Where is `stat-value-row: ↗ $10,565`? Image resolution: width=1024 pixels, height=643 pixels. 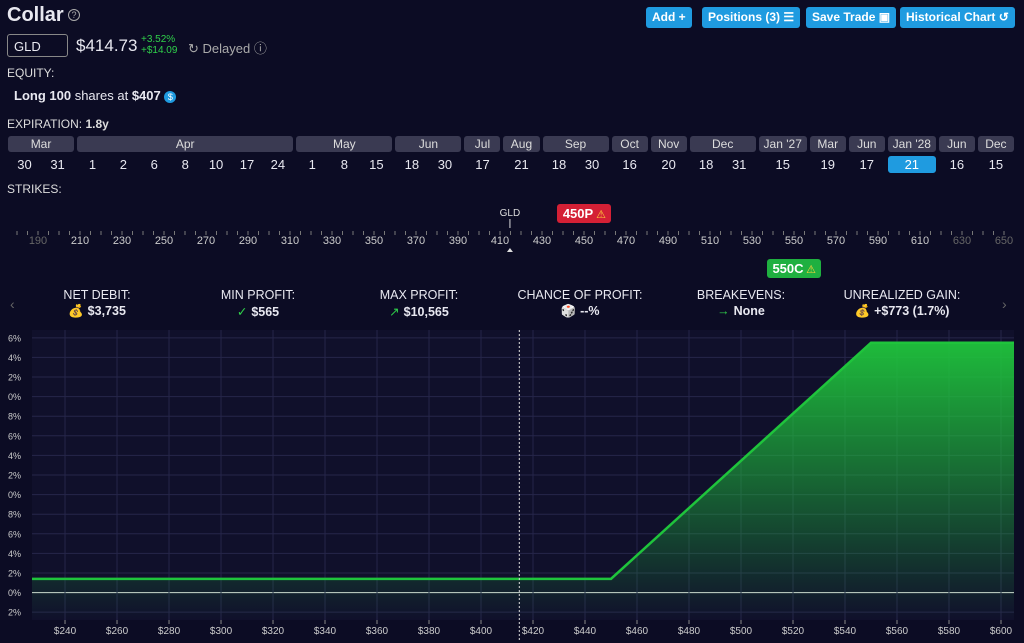
stat-value-row: ↗ $10,565 is located at coordinates (419, 311).